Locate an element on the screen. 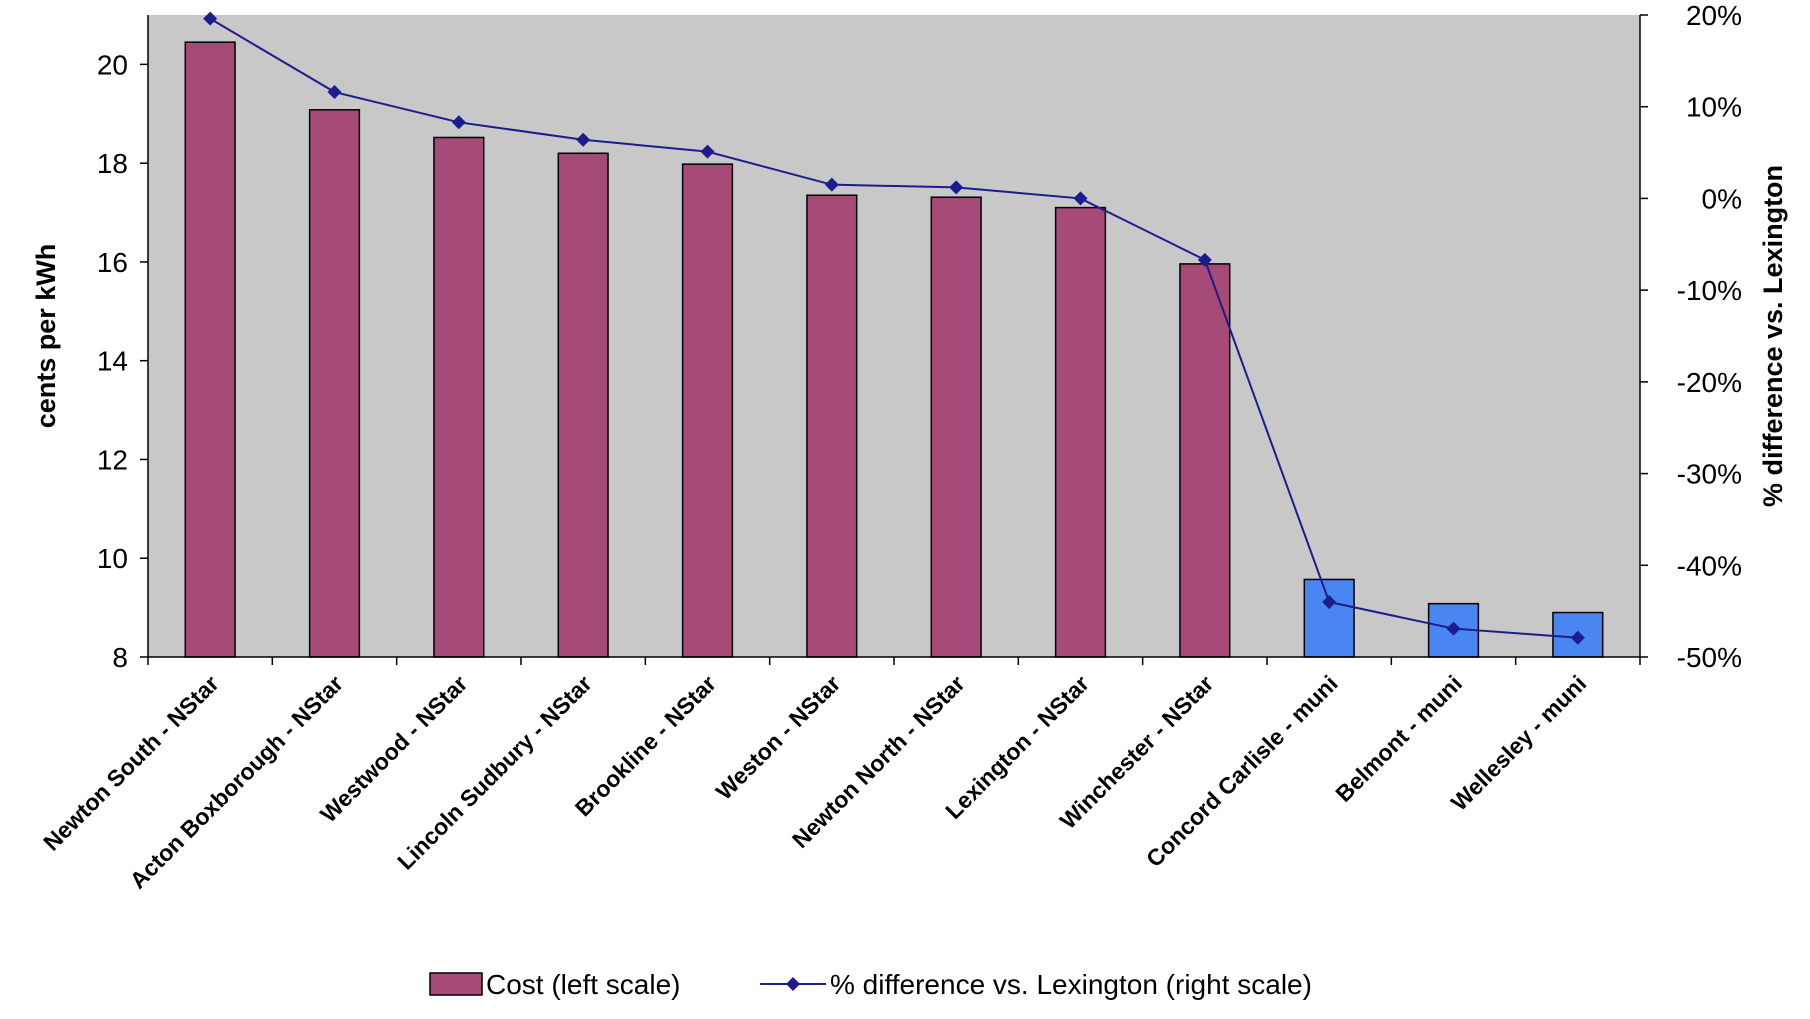  x-tick-label-10: Belmont - muni is located at coordinates (1398, 738).